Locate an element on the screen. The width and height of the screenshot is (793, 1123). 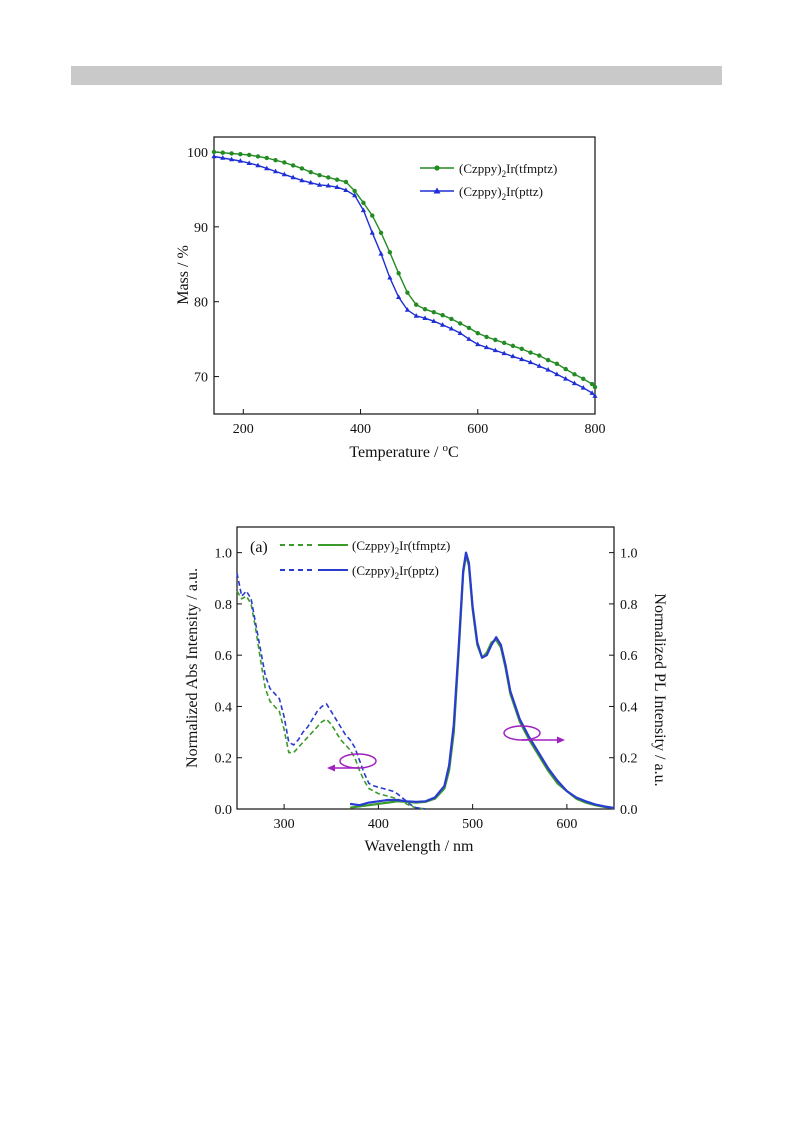
header-bar is located at coordinates (396, 75).